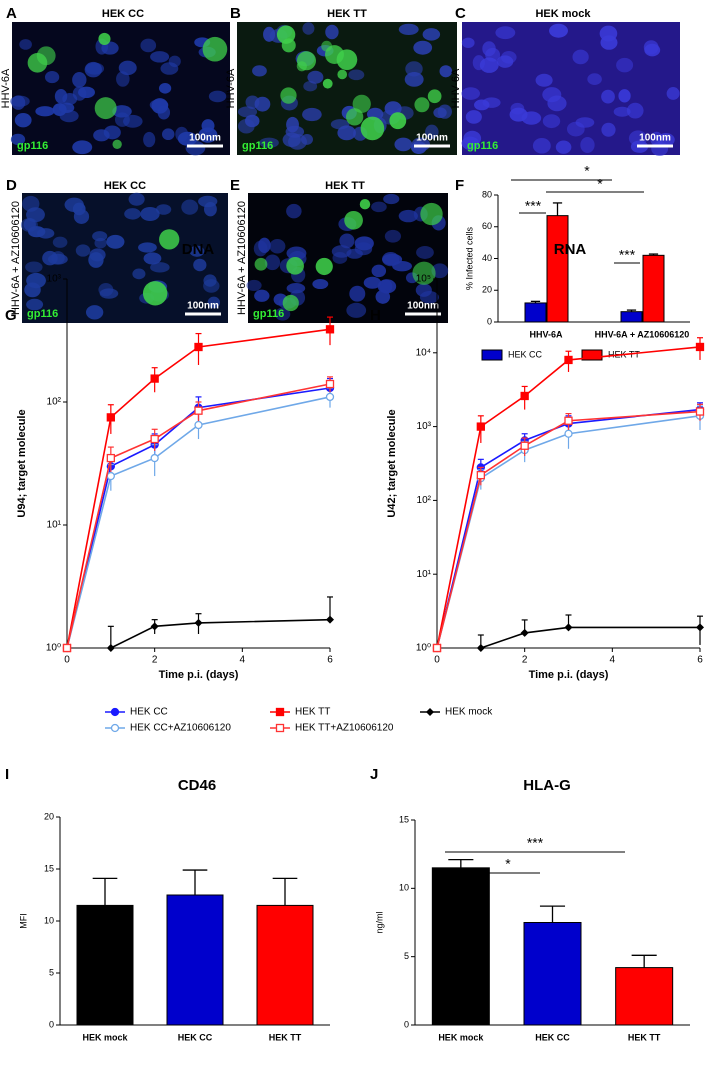 This screenshot has height=1066, width=706. I want to click on significance-label: ***, so click(535, 843).